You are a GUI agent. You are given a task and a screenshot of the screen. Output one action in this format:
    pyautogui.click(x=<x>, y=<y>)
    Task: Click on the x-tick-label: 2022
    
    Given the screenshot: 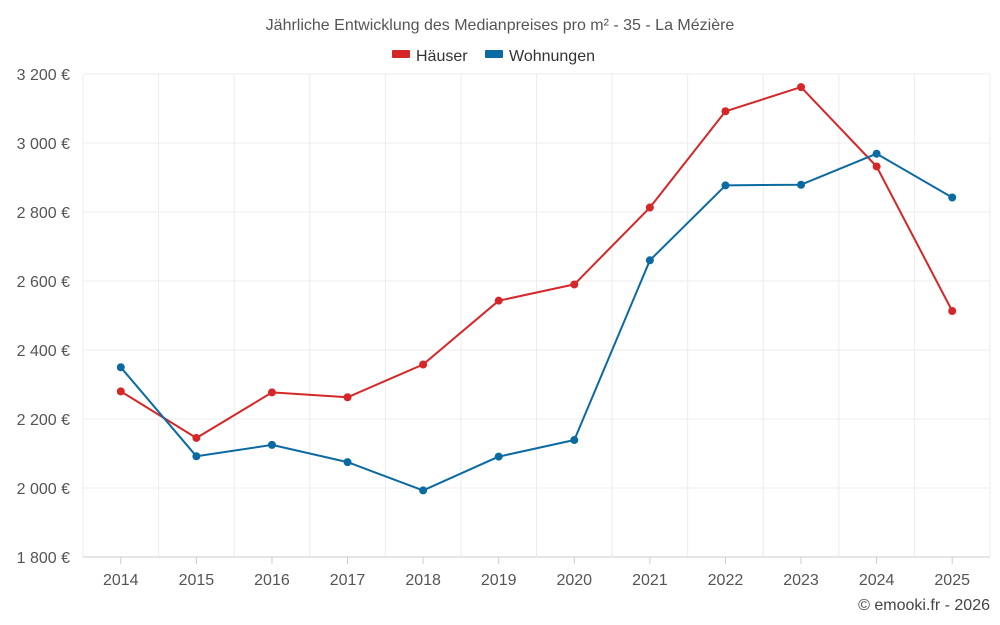 What is the action you would take?
    pyautogui.click(x=726, y=580)
    